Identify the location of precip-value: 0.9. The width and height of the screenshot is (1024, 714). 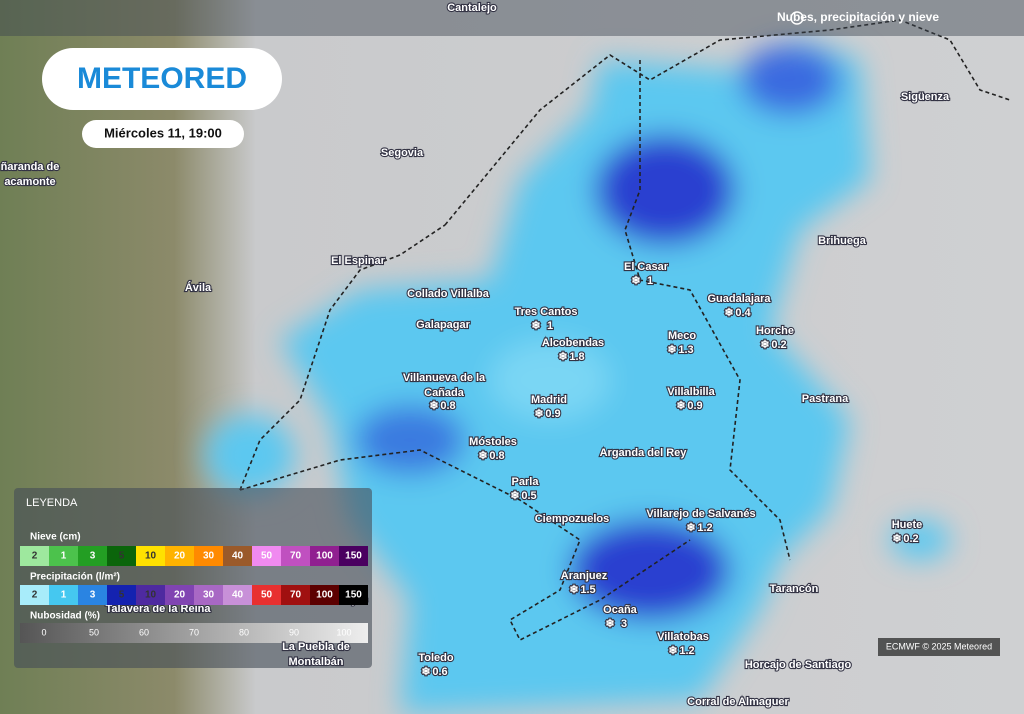
(552, 414).